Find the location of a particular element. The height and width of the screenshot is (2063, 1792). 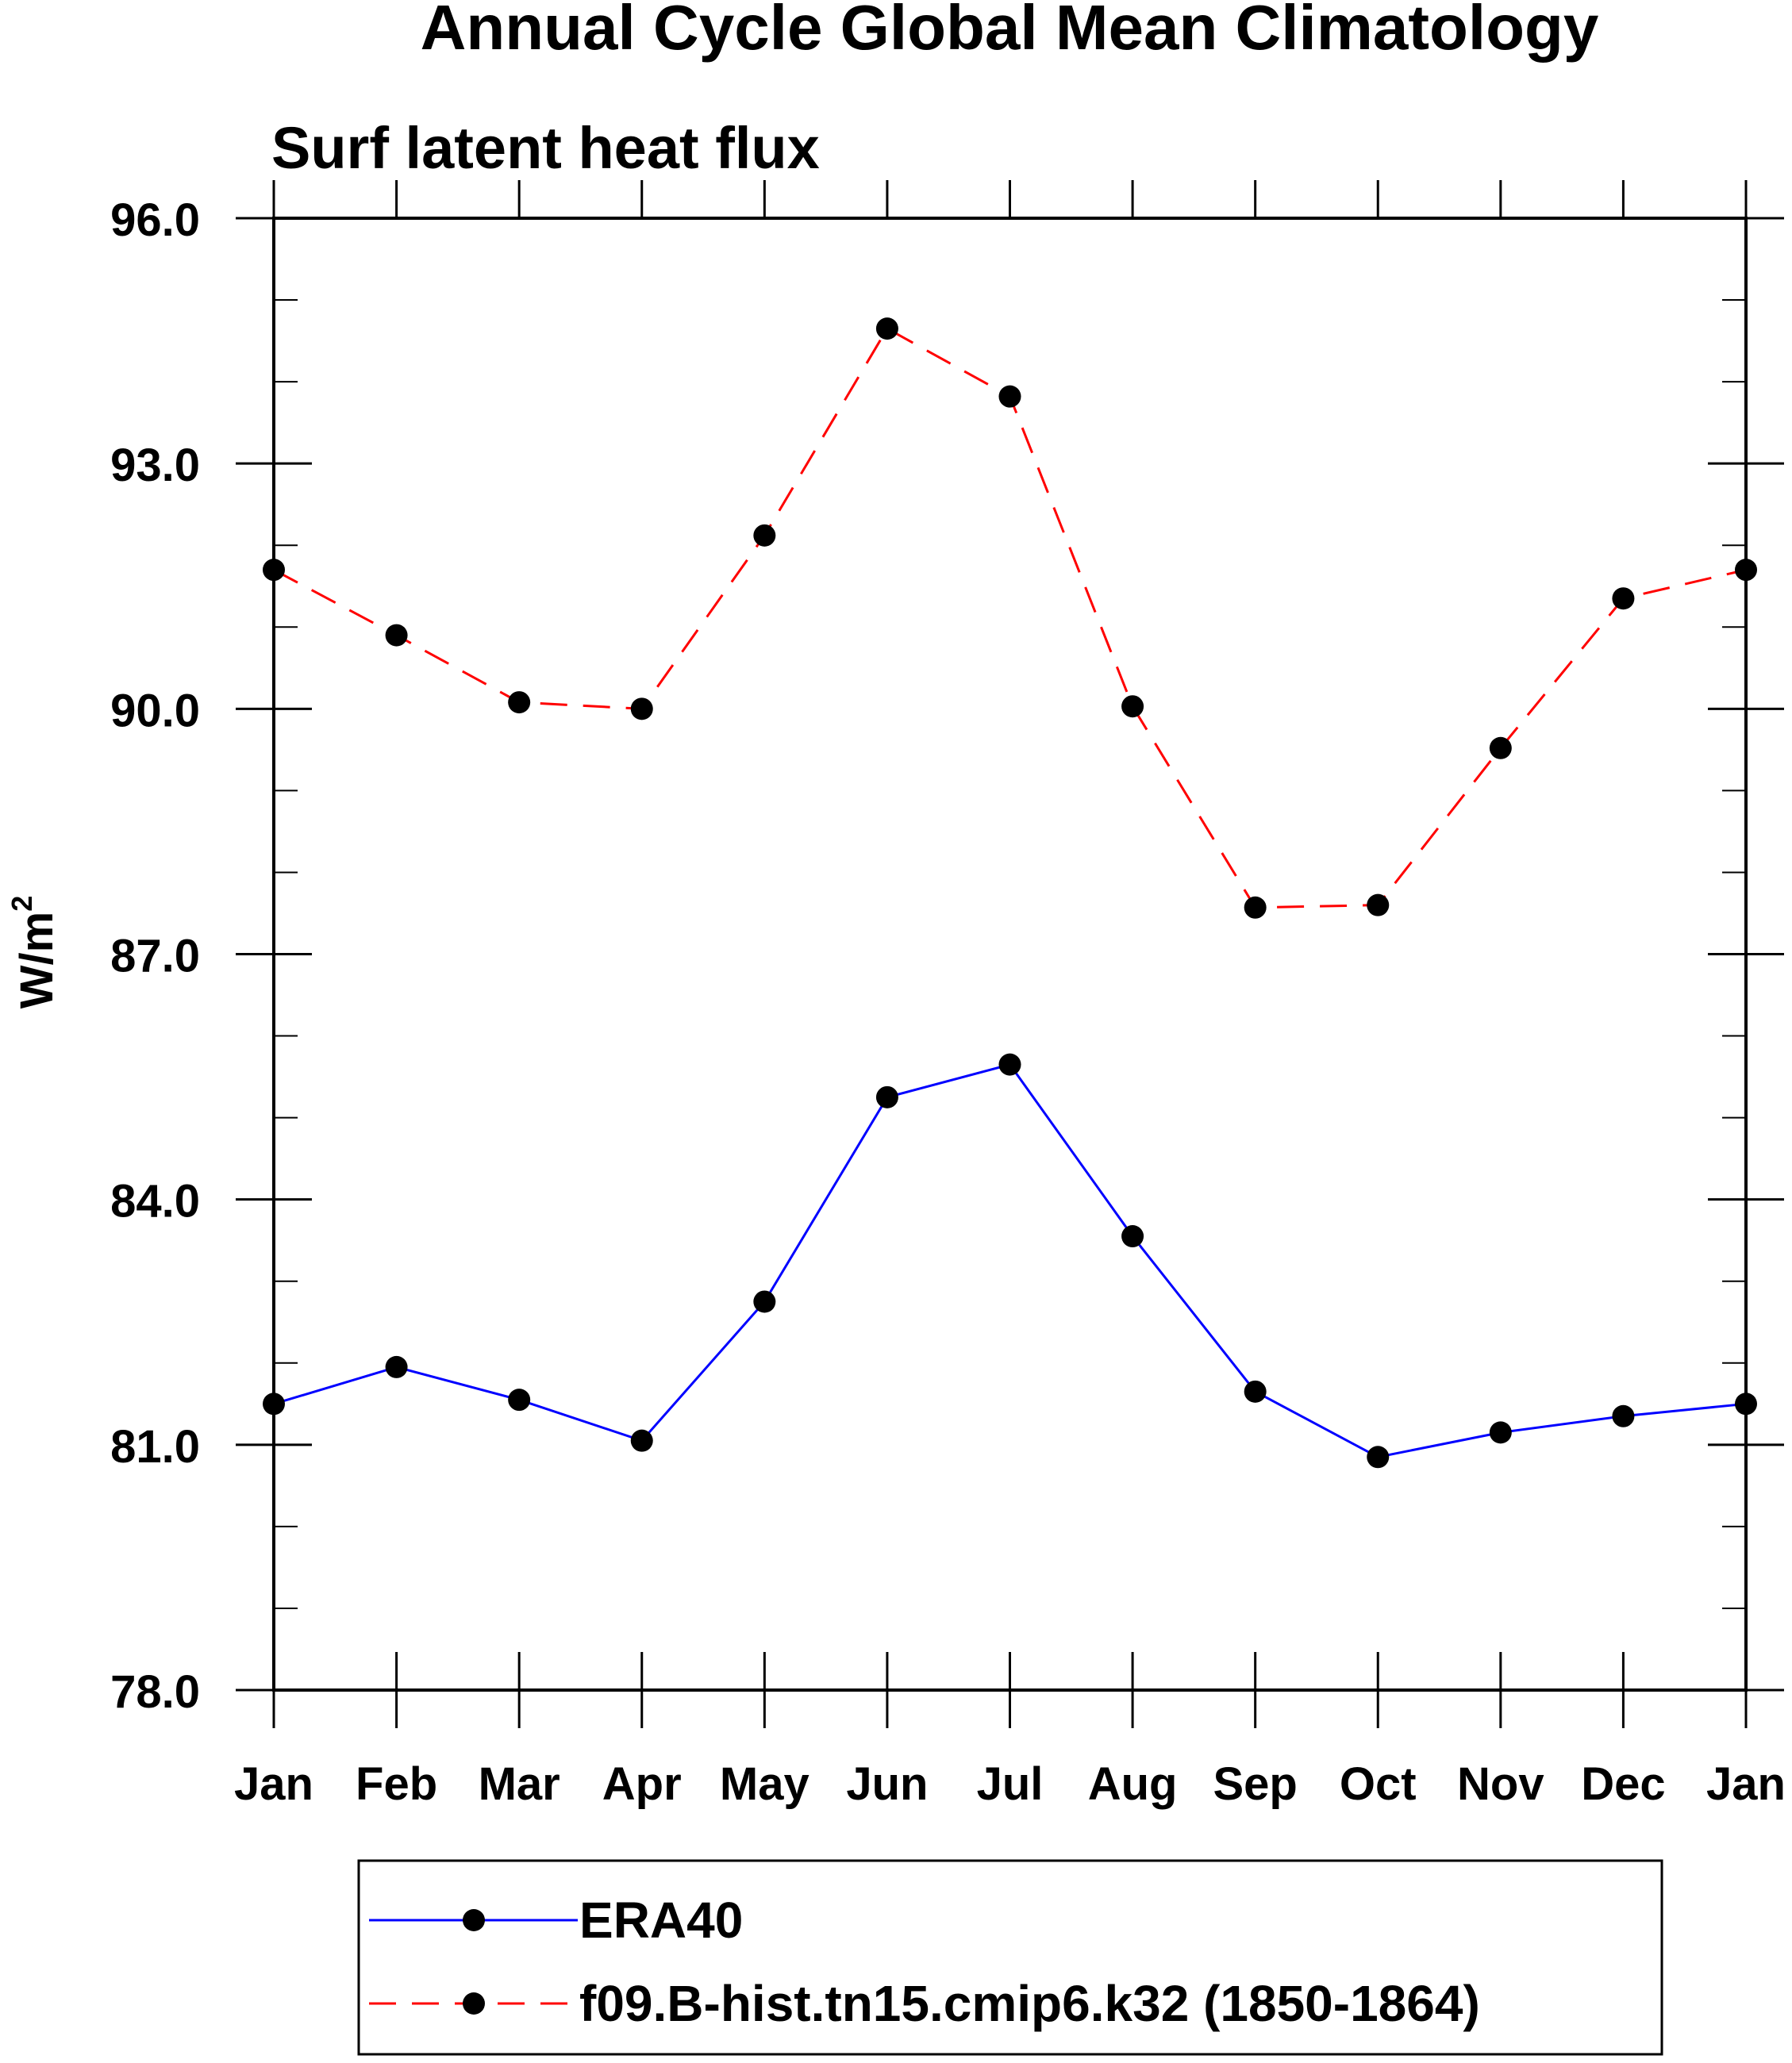

y-axis-label: W/m2 is located at coordinates (34, 952).